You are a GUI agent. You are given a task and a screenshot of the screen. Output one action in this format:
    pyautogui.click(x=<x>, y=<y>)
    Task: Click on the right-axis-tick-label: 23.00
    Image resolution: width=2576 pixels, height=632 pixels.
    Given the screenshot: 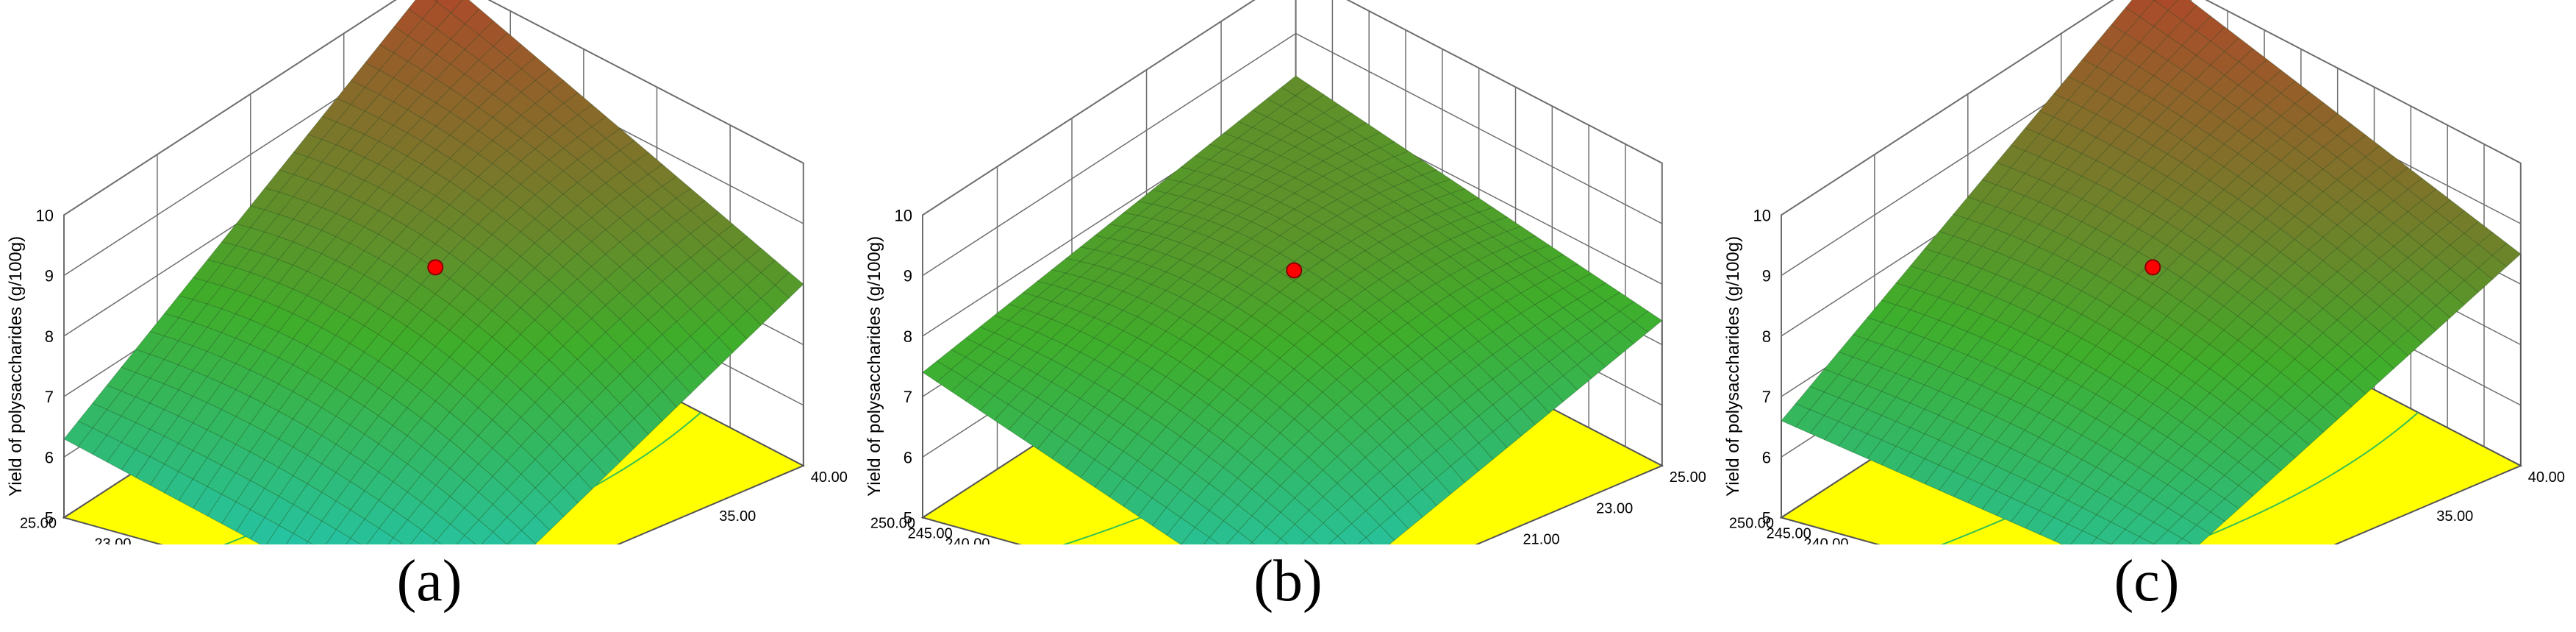 What is the action you would take?
    pyautogui.click(x=1614, y=508)
    